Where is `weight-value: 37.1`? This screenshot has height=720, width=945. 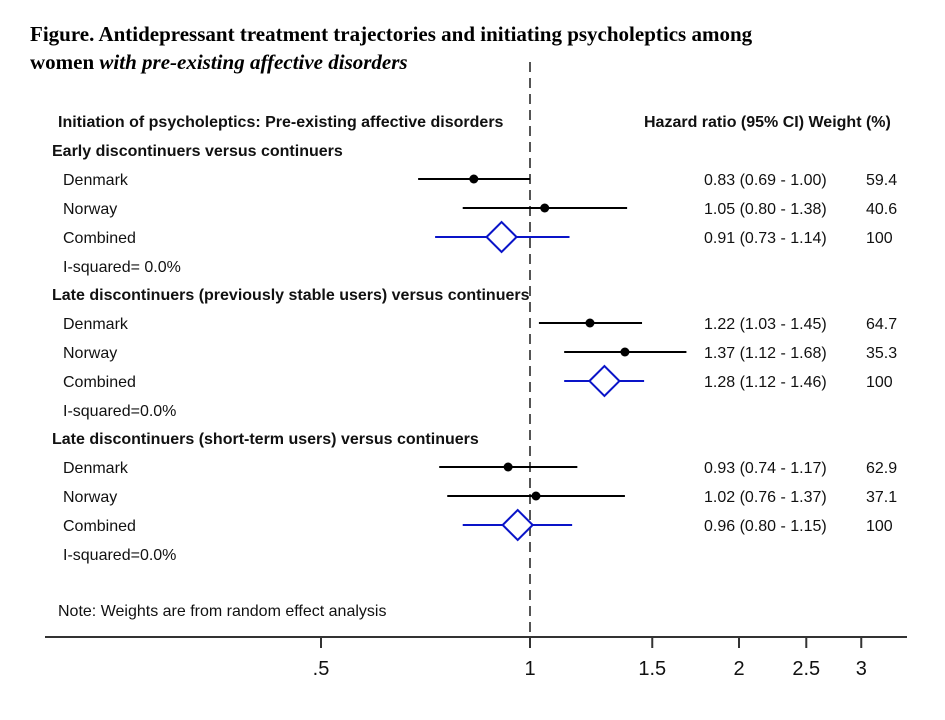 weight-value: 37.1 is located at coordinates (881, 497).